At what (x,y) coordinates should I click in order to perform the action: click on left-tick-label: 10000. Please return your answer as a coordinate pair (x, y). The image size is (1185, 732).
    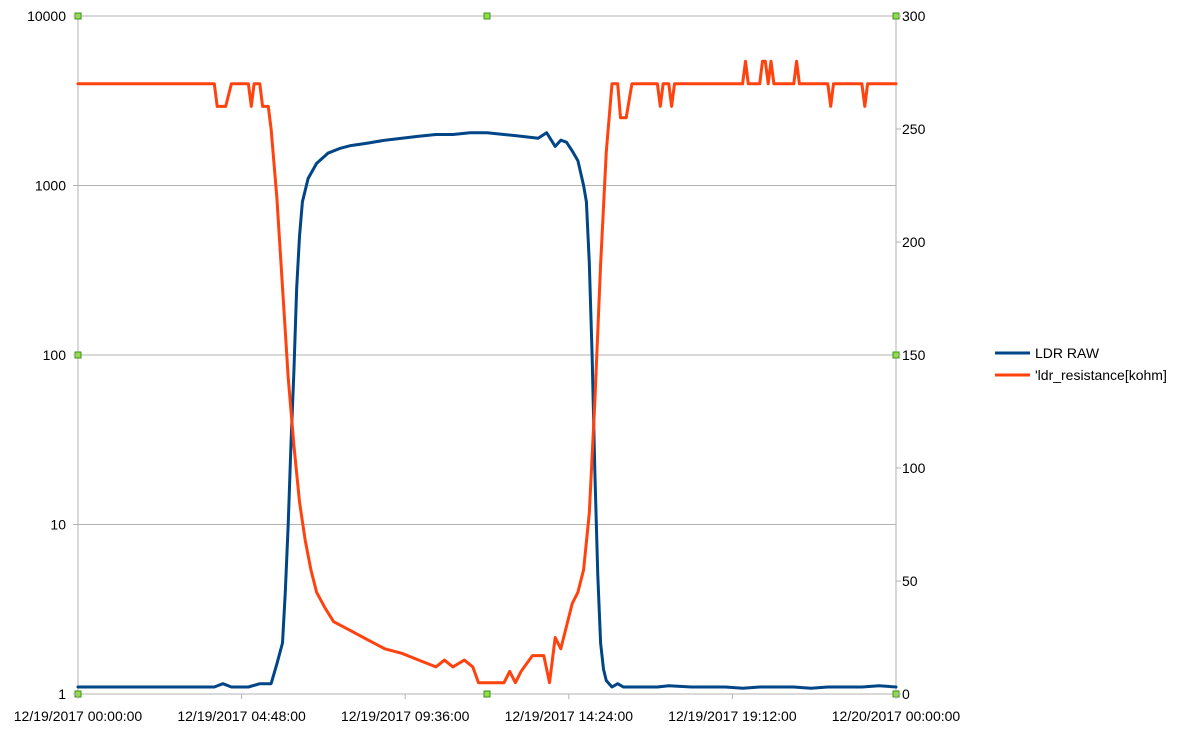
    Looking at the image, I should click on (46, 16).